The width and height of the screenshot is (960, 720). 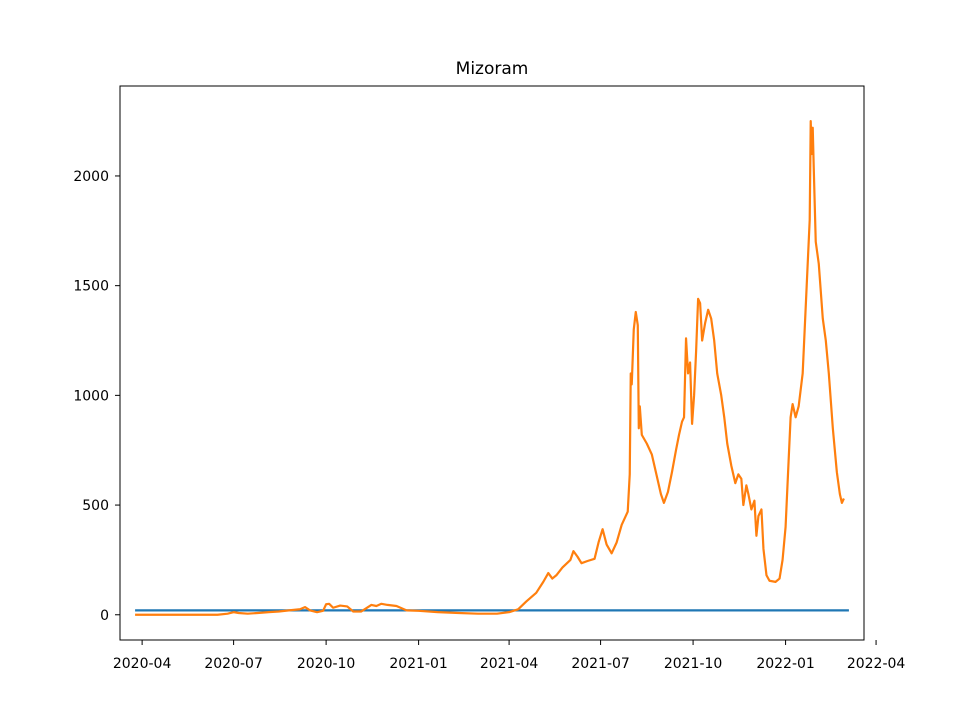 I want to click on x-tick-label: 2022-04, so click(x=876, y=664).